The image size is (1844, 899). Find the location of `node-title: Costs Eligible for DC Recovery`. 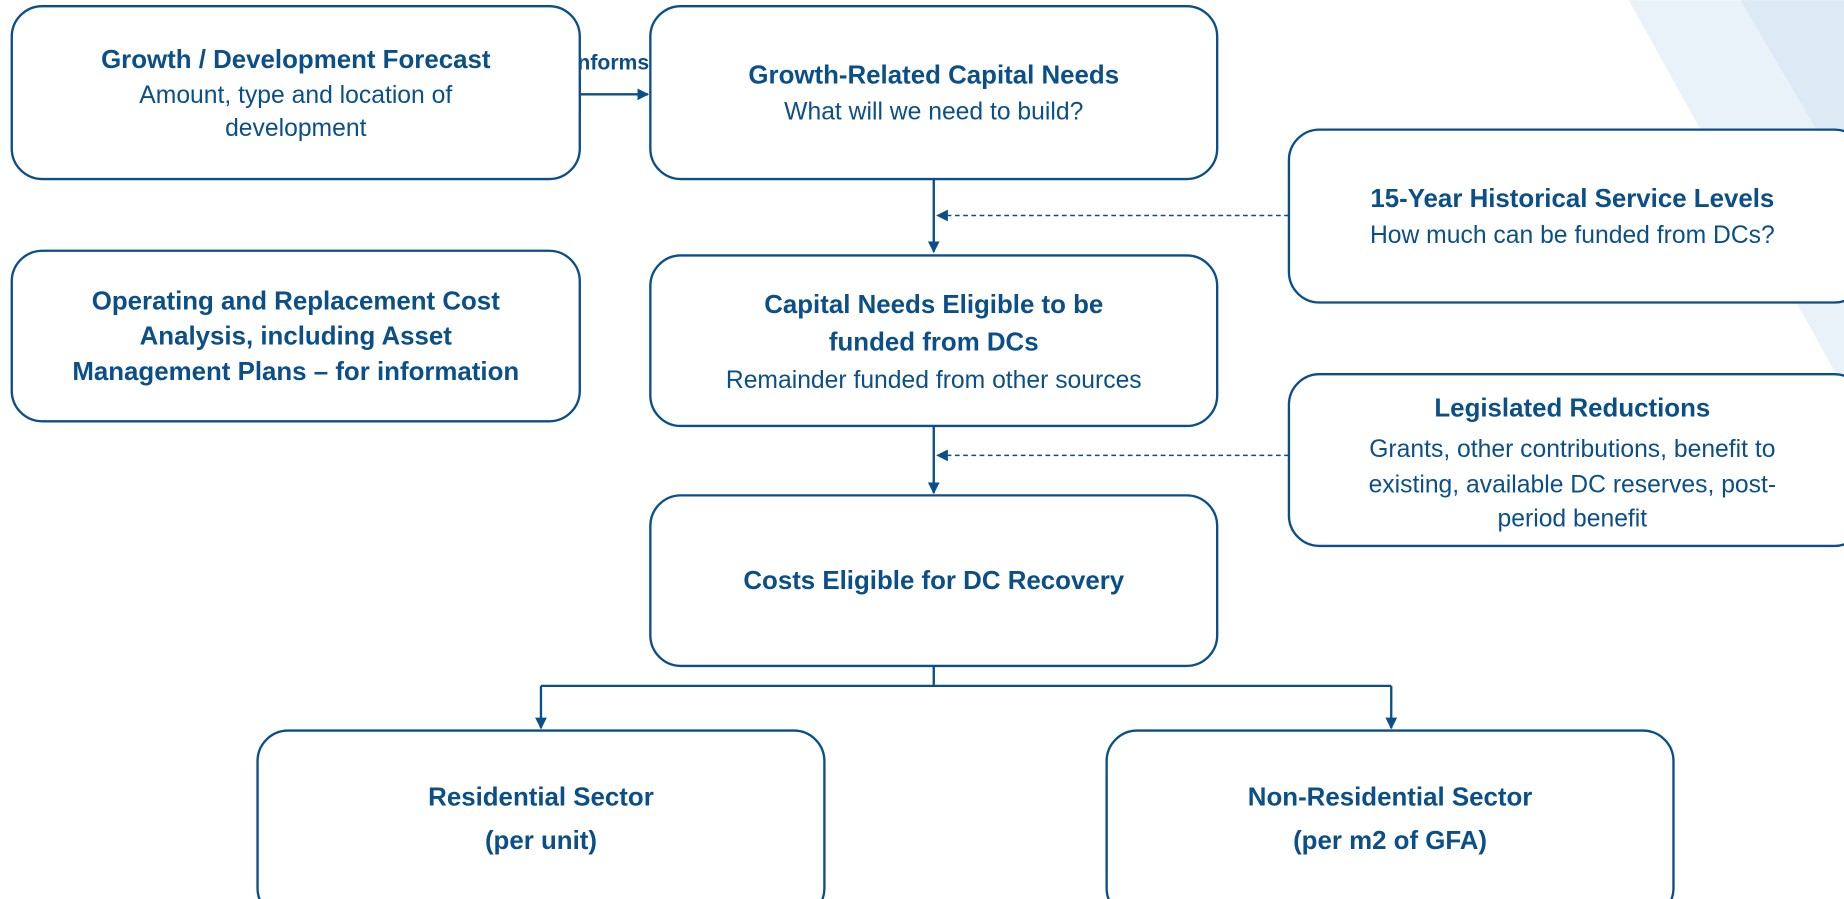

node-title: Costs Eligible for DC Recovery is located at coordinates (933, 581).